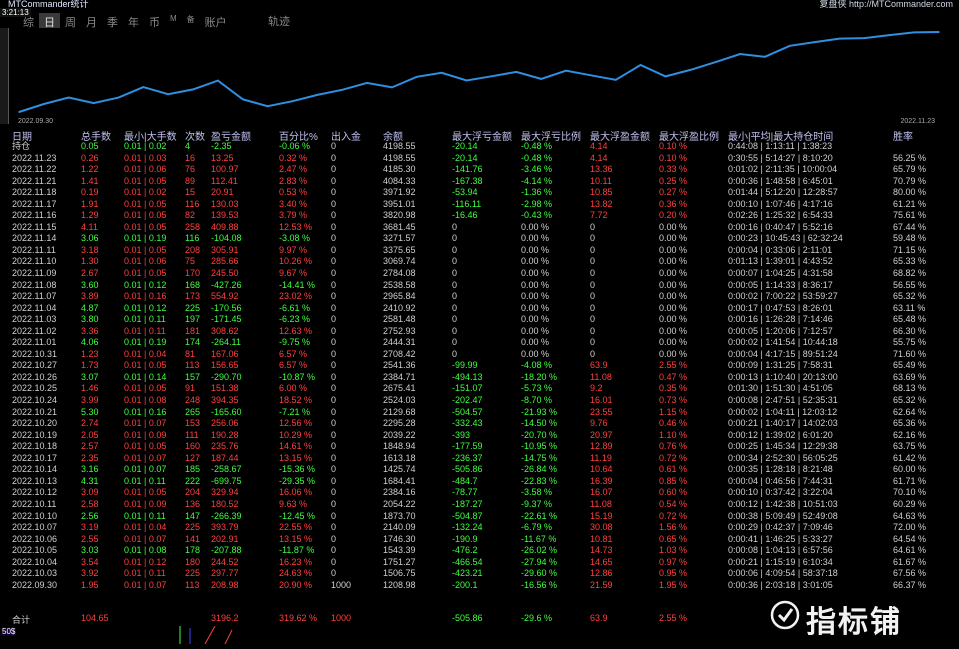  I want to click on header-win: 胜率, so click(903, 137).